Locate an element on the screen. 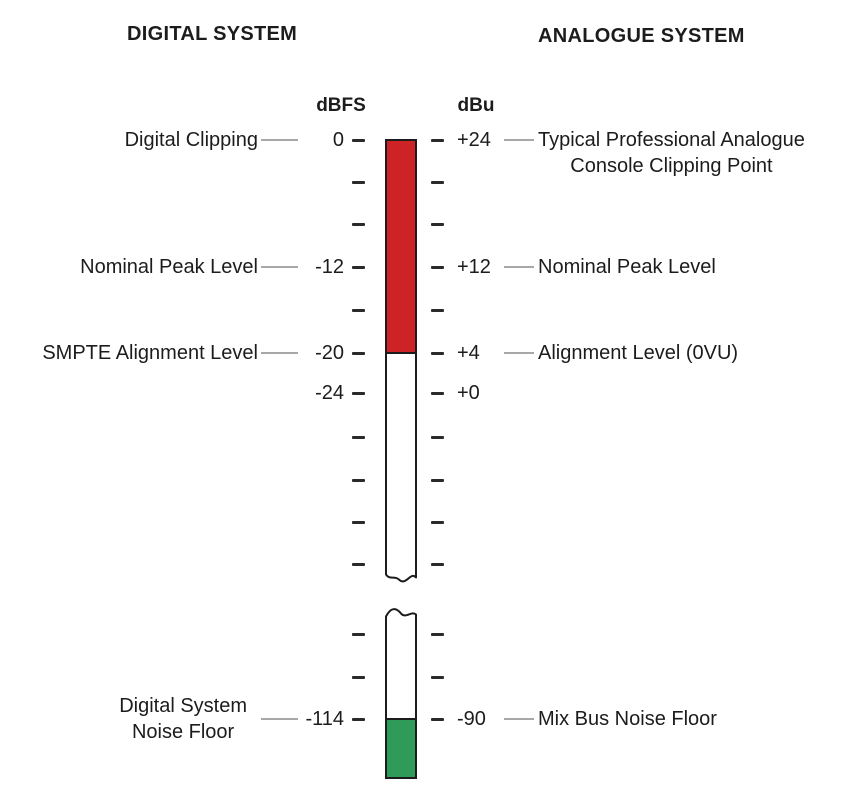 Image resolution: width=850 pixels, height=806 pixels. dbfs-value: -114 is located at coordinates (324, 719).